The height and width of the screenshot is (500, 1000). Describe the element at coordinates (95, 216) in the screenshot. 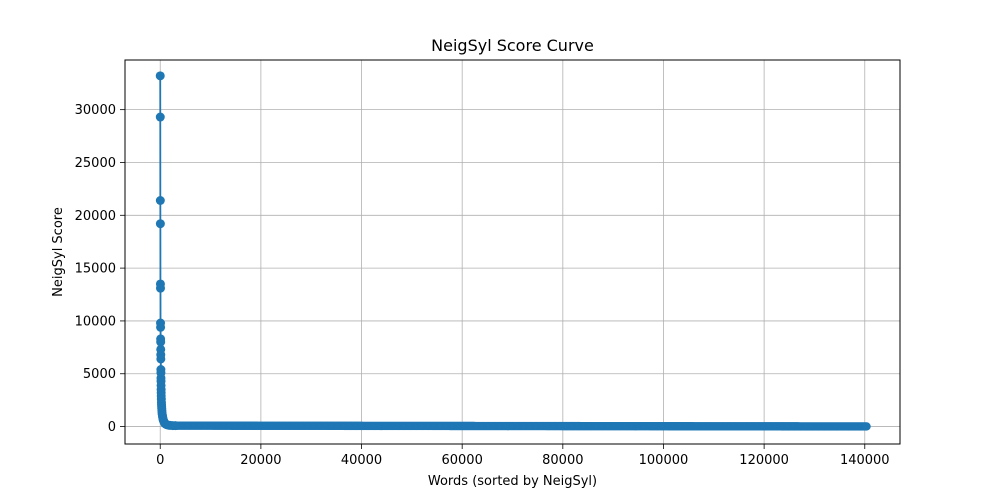

I see `y-tick-label: 20000` at that location.